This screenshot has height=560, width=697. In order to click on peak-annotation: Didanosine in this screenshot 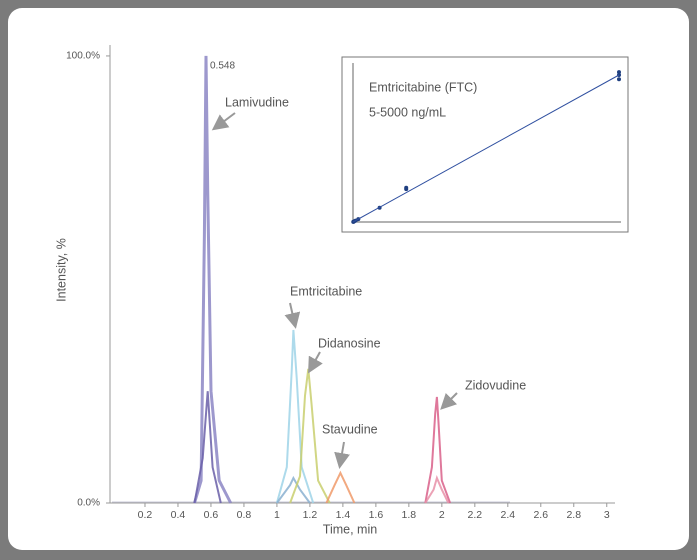, I will do `click(349, 343)`.